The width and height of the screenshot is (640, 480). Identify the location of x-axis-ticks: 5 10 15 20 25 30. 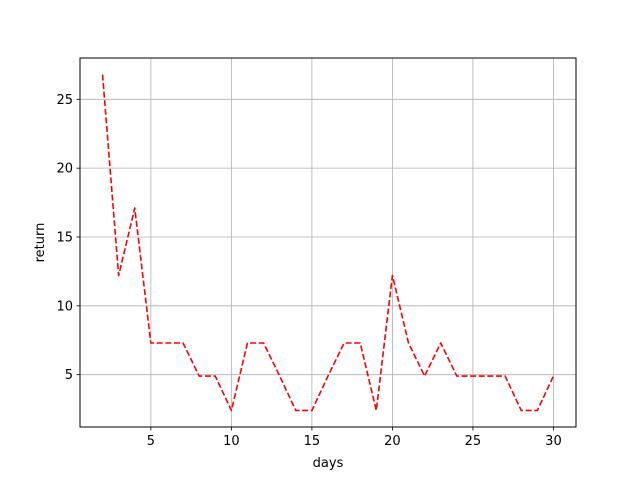
(354, 438).